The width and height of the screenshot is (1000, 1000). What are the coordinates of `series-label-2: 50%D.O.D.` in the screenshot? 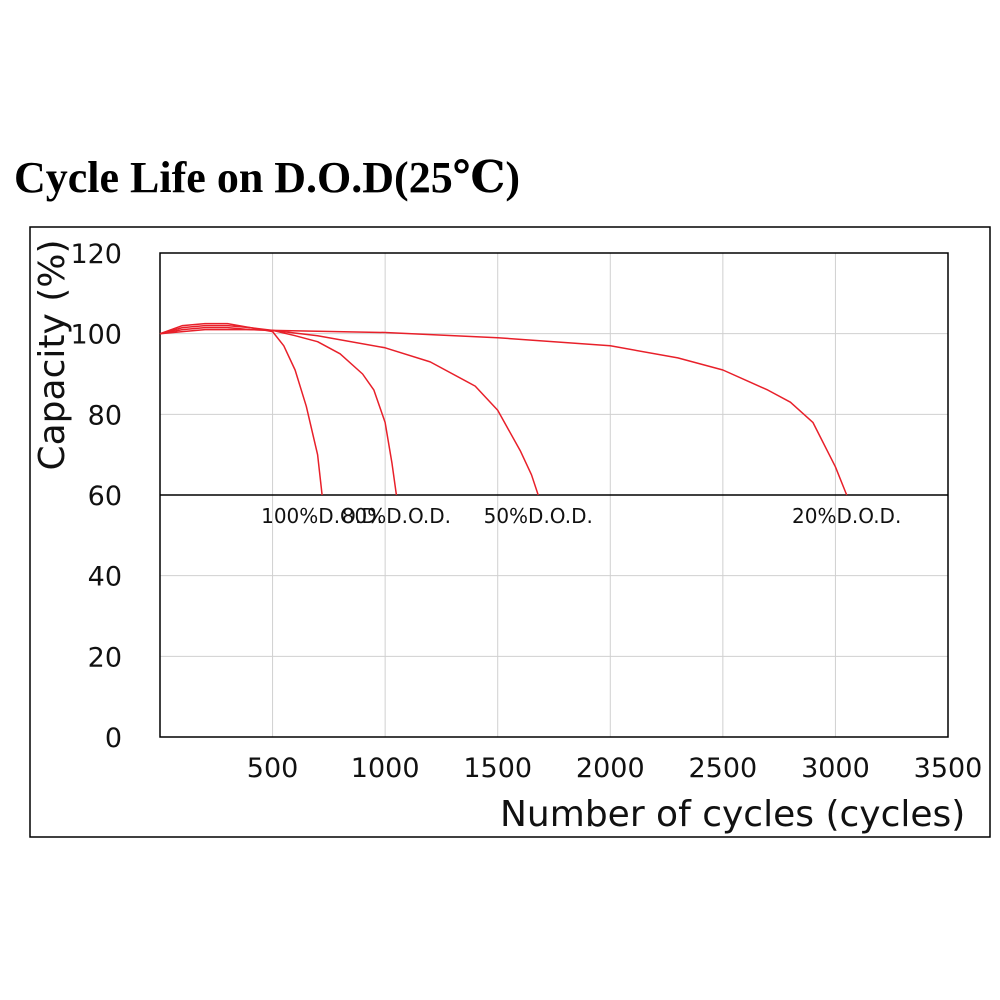 It's located at (538, 516).